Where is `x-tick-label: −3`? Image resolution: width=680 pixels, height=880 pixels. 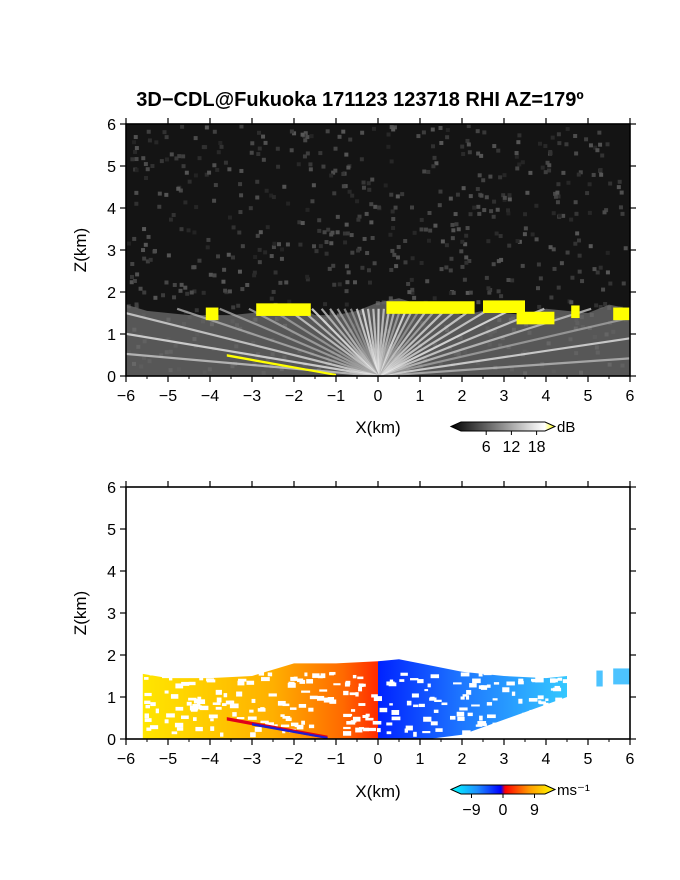 x-tick-label: −3 is located at coordinates (252, 396).